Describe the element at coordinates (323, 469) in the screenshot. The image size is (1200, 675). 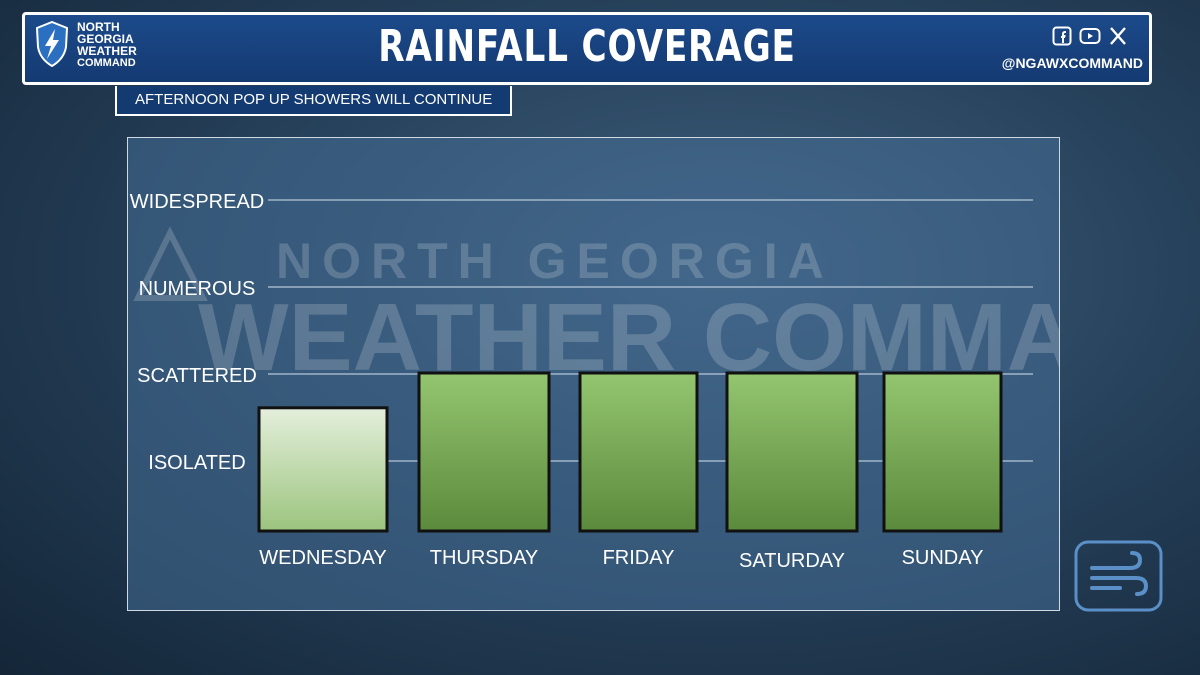
I see `bar-wednesday` at that location.